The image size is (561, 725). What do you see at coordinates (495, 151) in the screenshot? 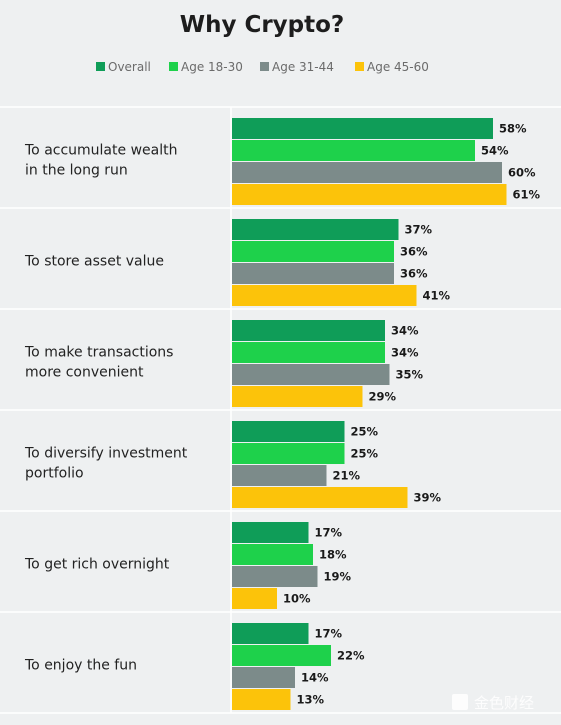
I see `value-label-0-1: 54%` at bounding box center [495, 151].